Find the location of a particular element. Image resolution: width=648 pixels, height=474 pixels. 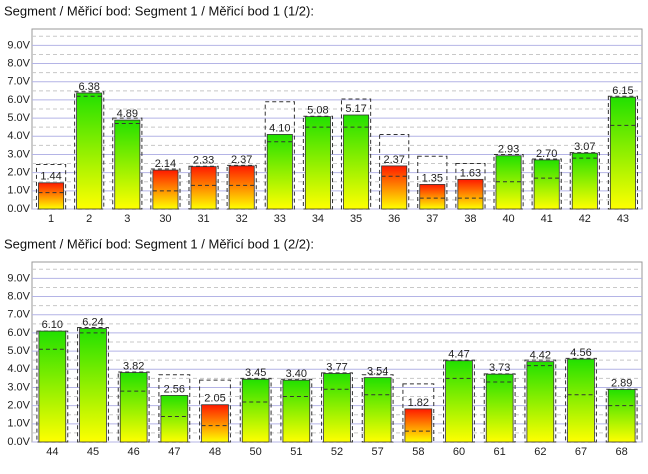

value-label: 6.15 is located at coordinates (622, 91).